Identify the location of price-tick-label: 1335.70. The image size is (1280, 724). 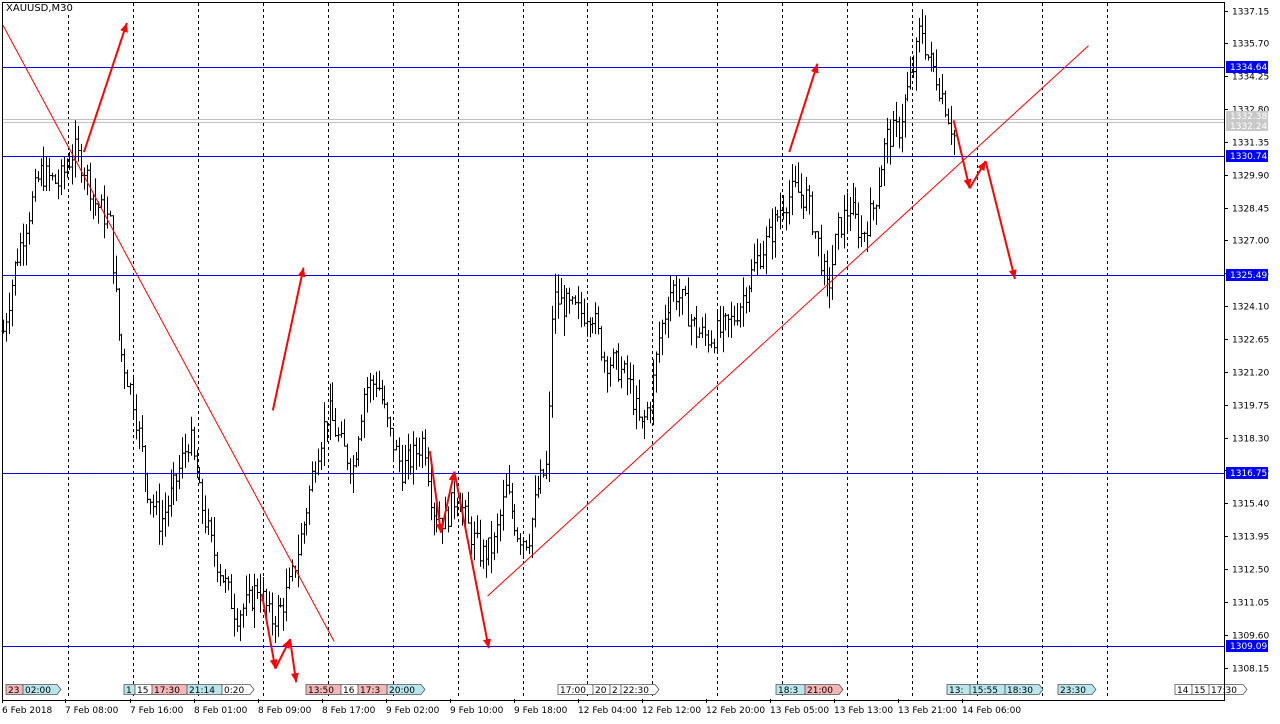
(1250, 45).